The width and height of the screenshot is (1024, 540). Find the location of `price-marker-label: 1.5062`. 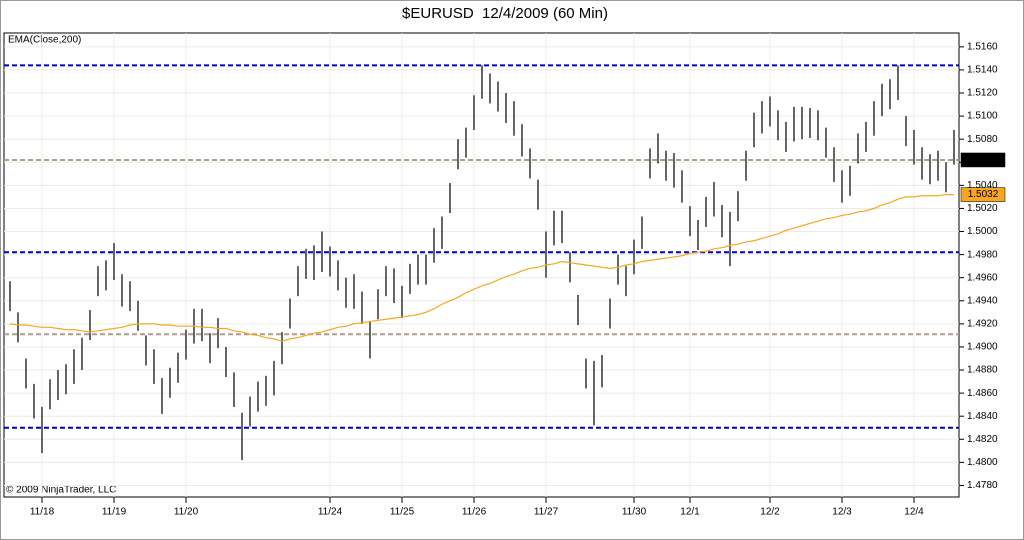

price-marker-label: 1.5062 is located at coordinates (983, 160).